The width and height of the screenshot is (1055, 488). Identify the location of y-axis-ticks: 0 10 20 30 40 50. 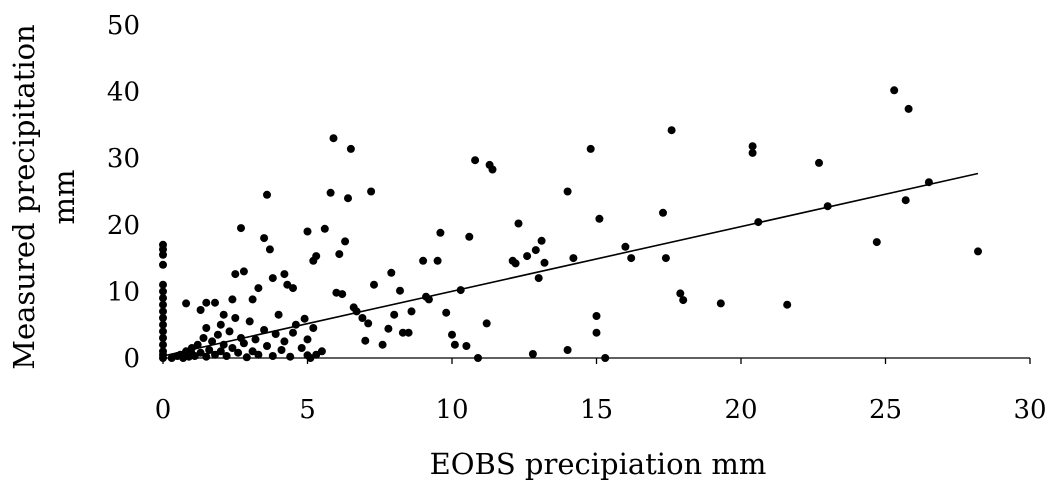
(123, 192).